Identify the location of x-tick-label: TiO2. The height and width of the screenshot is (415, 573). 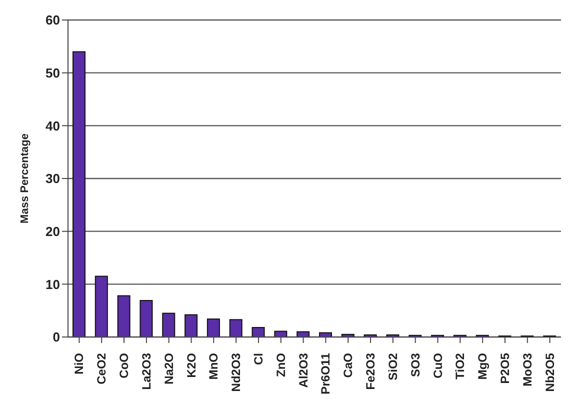
(460, 366).